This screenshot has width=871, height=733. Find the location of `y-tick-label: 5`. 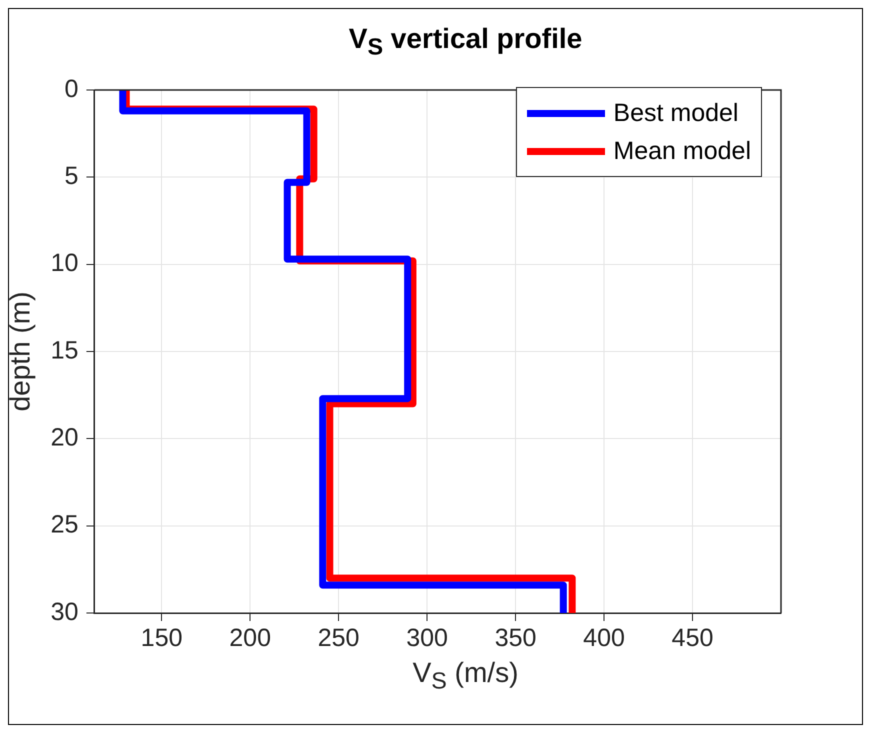

y-tick-label: 5 is located at coordinates (71, 176).